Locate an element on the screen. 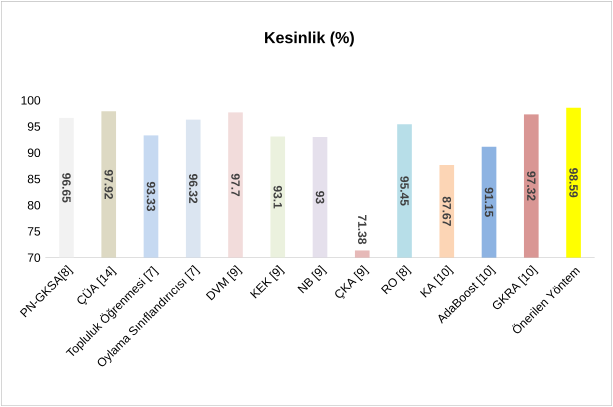 This screenshot has width=613, height=407. y-tick-label: 85 is located at coordinates (34, 179).